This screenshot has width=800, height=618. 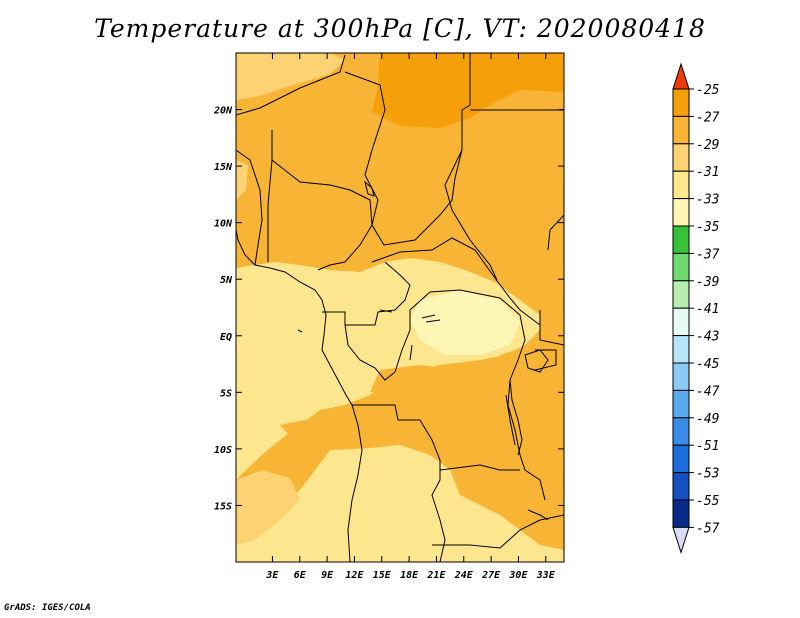 What do you see at coordinates (491, 575) in the screenshot?
I see `x-tick-label: 27E` at bounding box center [491, 575].